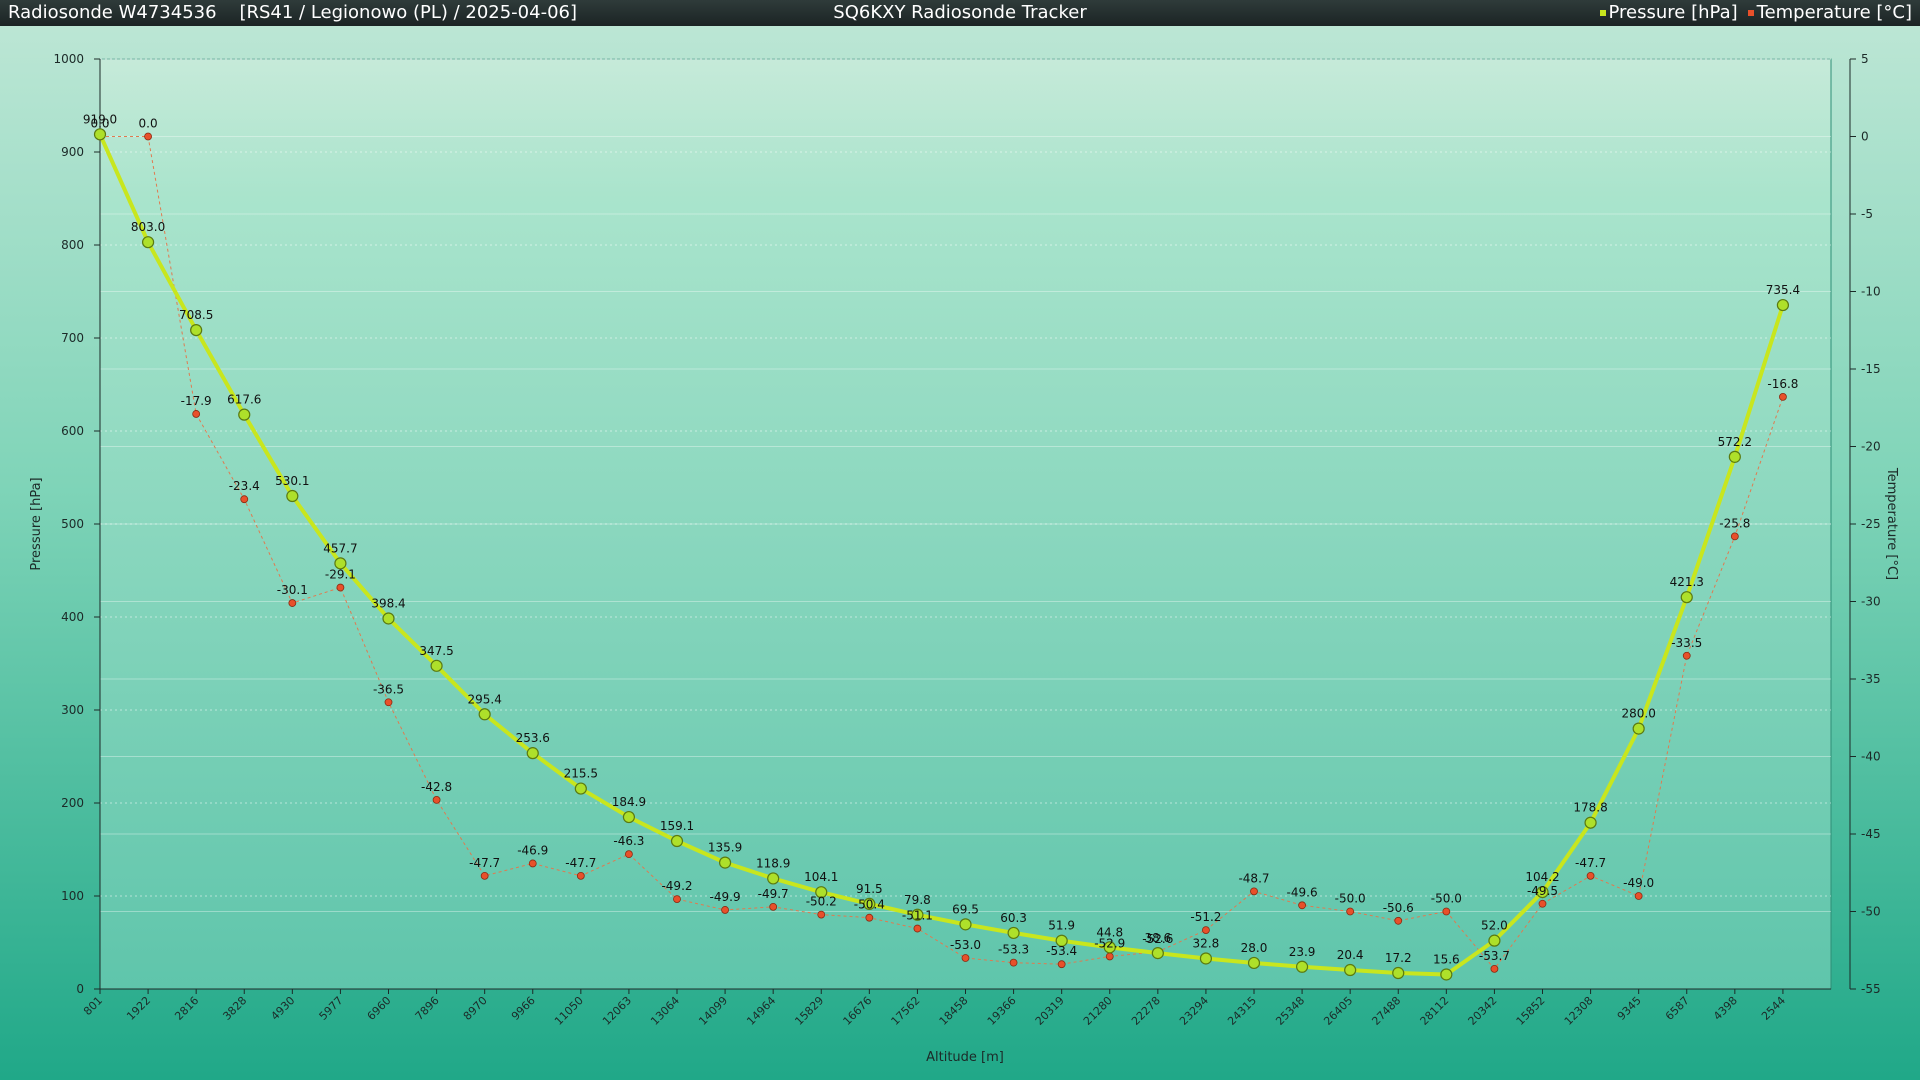 The width and height of the screenshot is (1920, 1080). Describe the element at coordinates (1398, 958) in the screenshot. I see `pressure-data-label: 17.2` at that location.